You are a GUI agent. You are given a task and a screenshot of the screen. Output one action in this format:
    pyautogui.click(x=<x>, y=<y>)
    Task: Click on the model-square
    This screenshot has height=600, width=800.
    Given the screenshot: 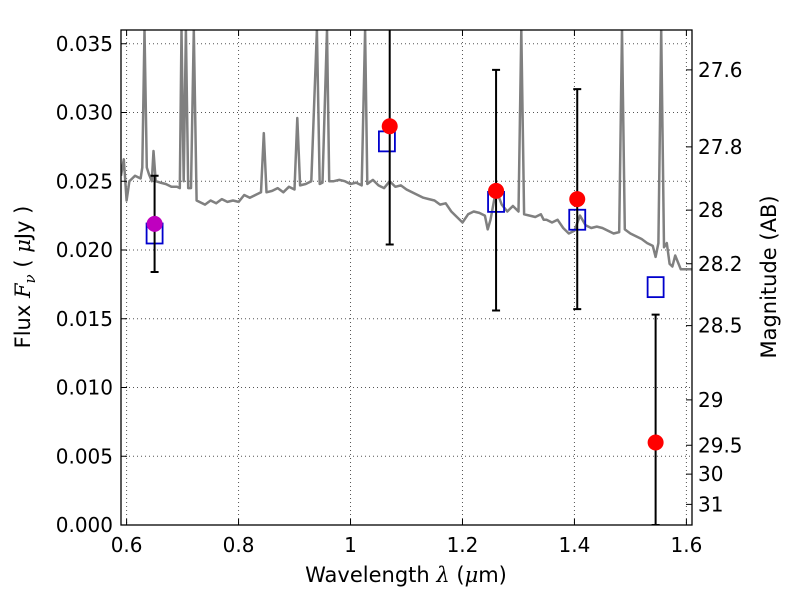 What is the action you would take?
    pyautogui.click(x=655, y=287)
    